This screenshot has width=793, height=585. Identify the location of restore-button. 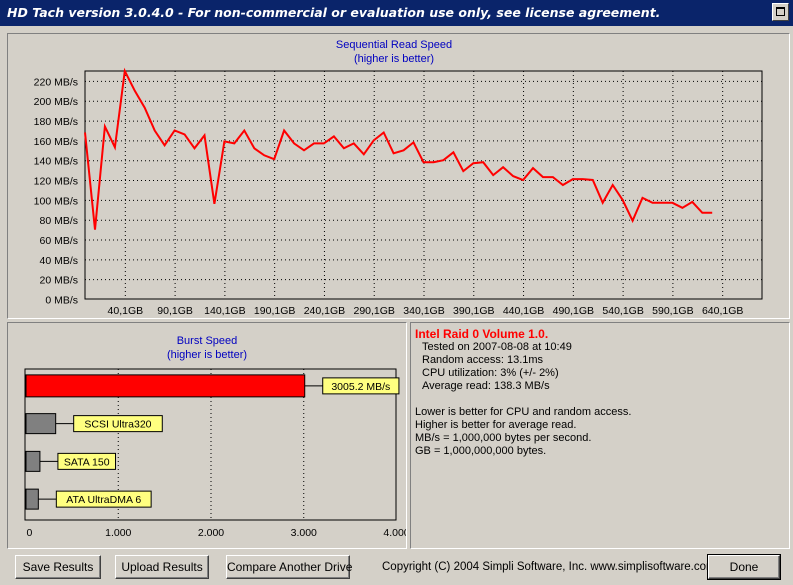
(780, 12).